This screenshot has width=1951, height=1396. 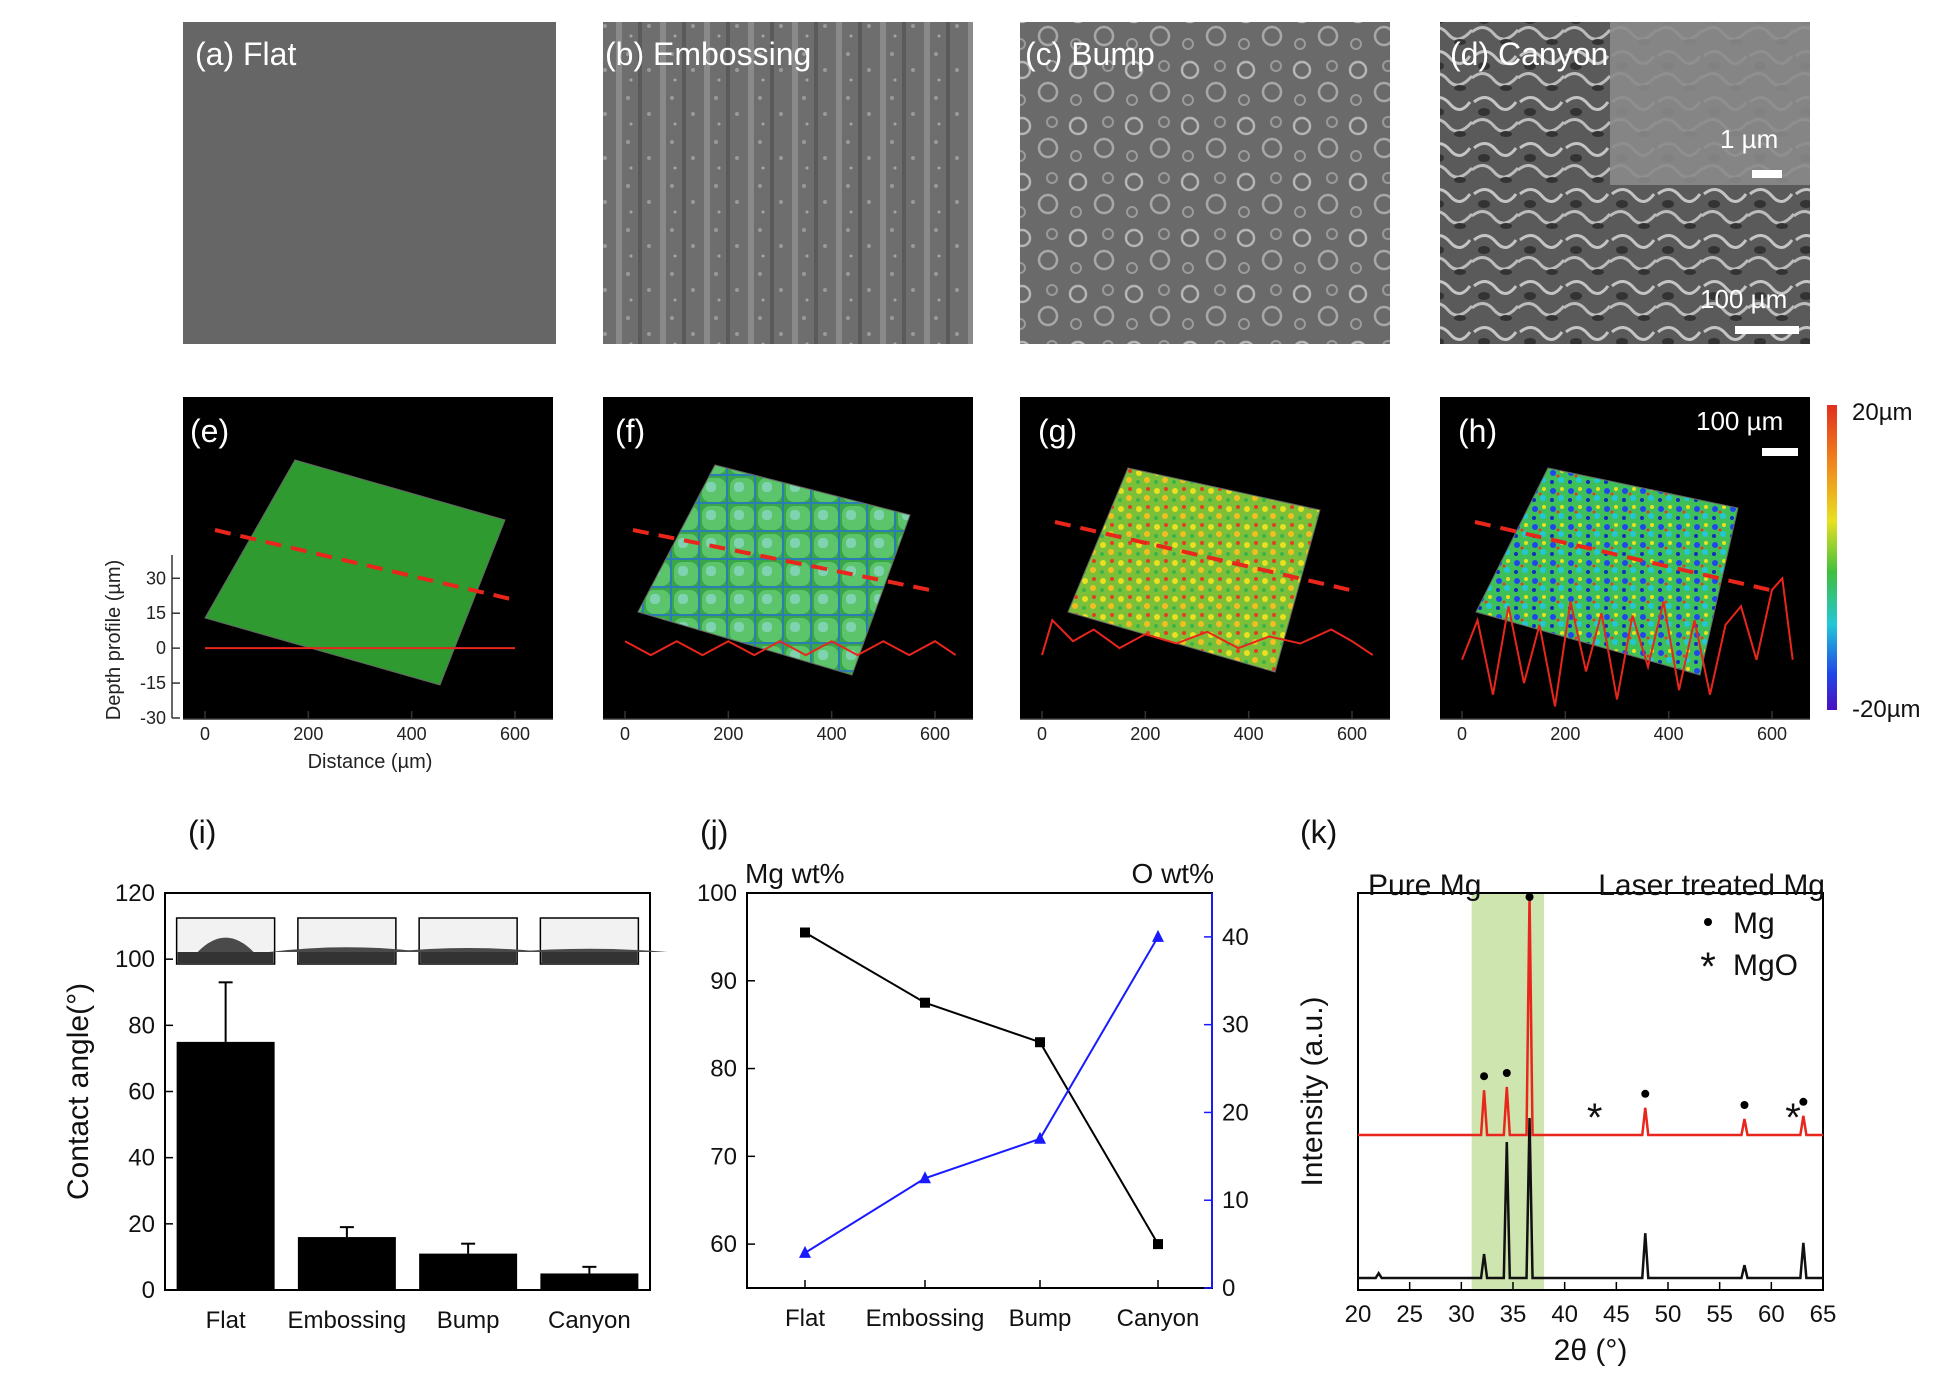 What do you see at coordinates (723, 1244) in the screenshot?
I see `y-tick-label: 60` at bounding box center [723, 1244].